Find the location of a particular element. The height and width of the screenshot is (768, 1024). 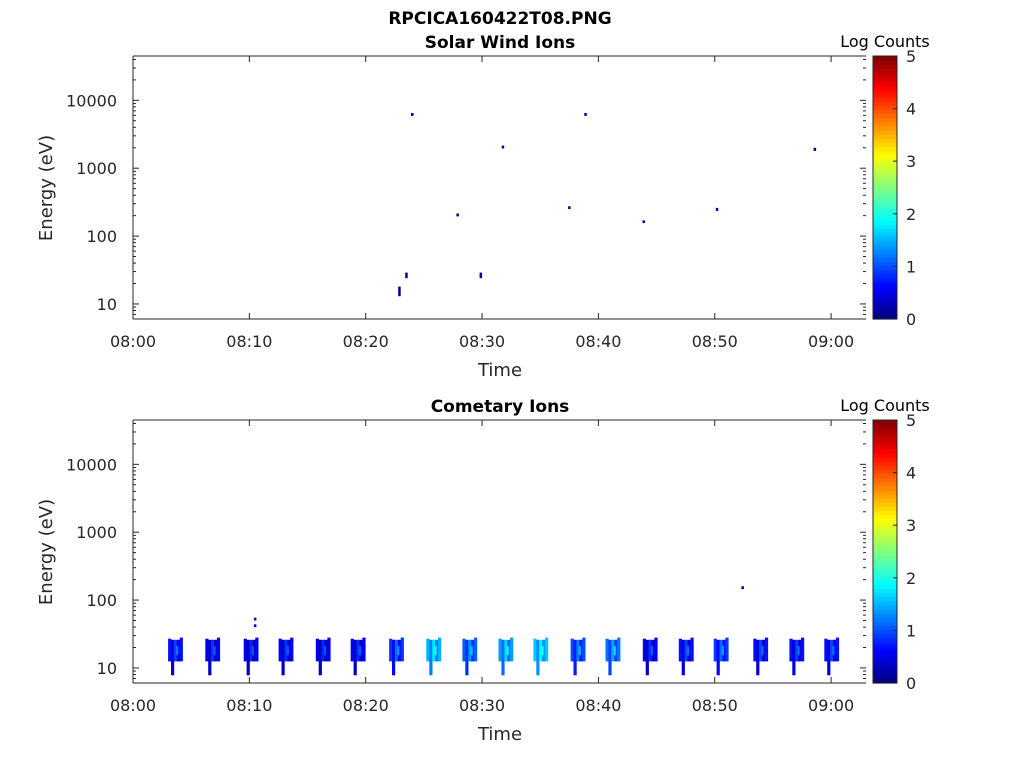

panel-1-ylabel: Energy (eV) is located at coordinates (46, 188).